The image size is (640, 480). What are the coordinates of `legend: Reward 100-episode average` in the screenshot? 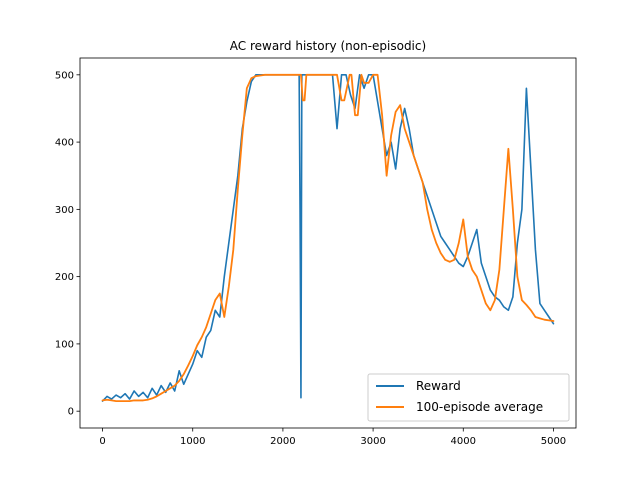 It's located at (468, 397).